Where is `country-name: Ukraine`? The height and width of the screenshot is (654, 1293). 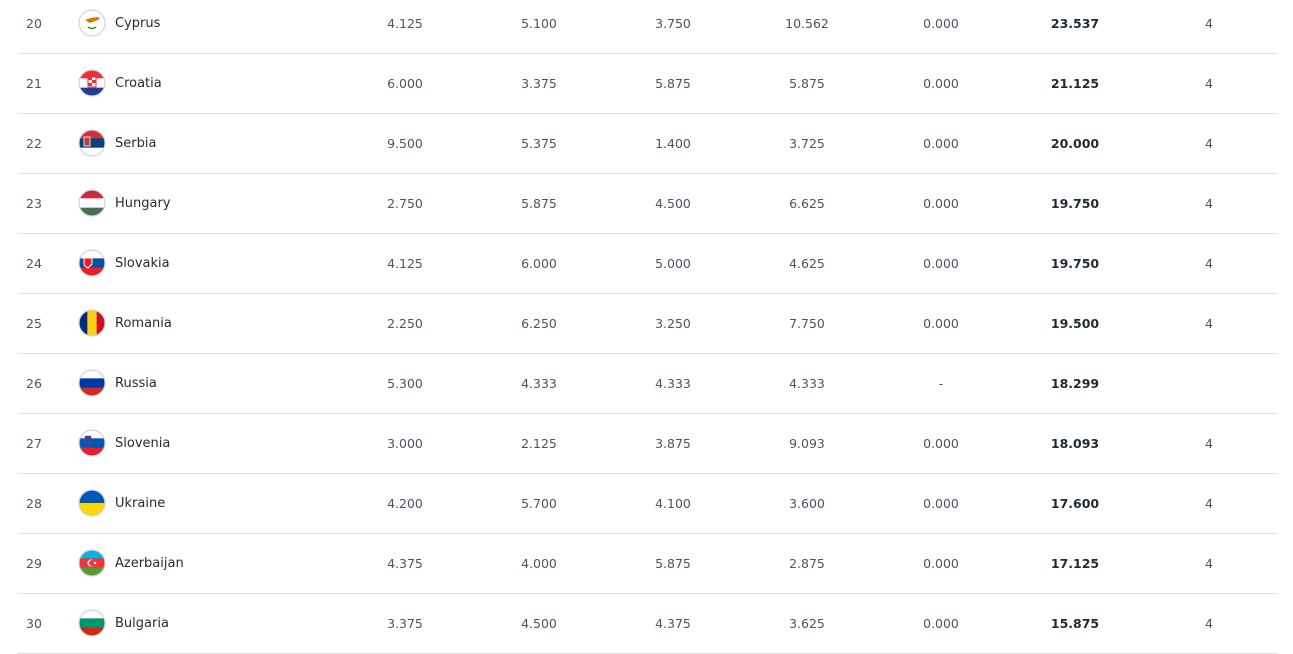 country-name: Ukraine is located at coordinates (140, 503).